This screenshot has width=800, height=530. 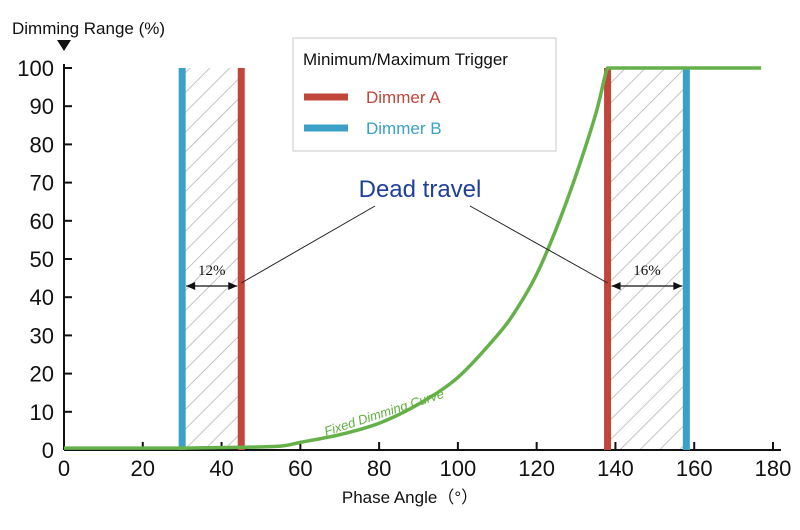 I want to click on dead-travel-title: Dead travel, so click(x=420, y=189).